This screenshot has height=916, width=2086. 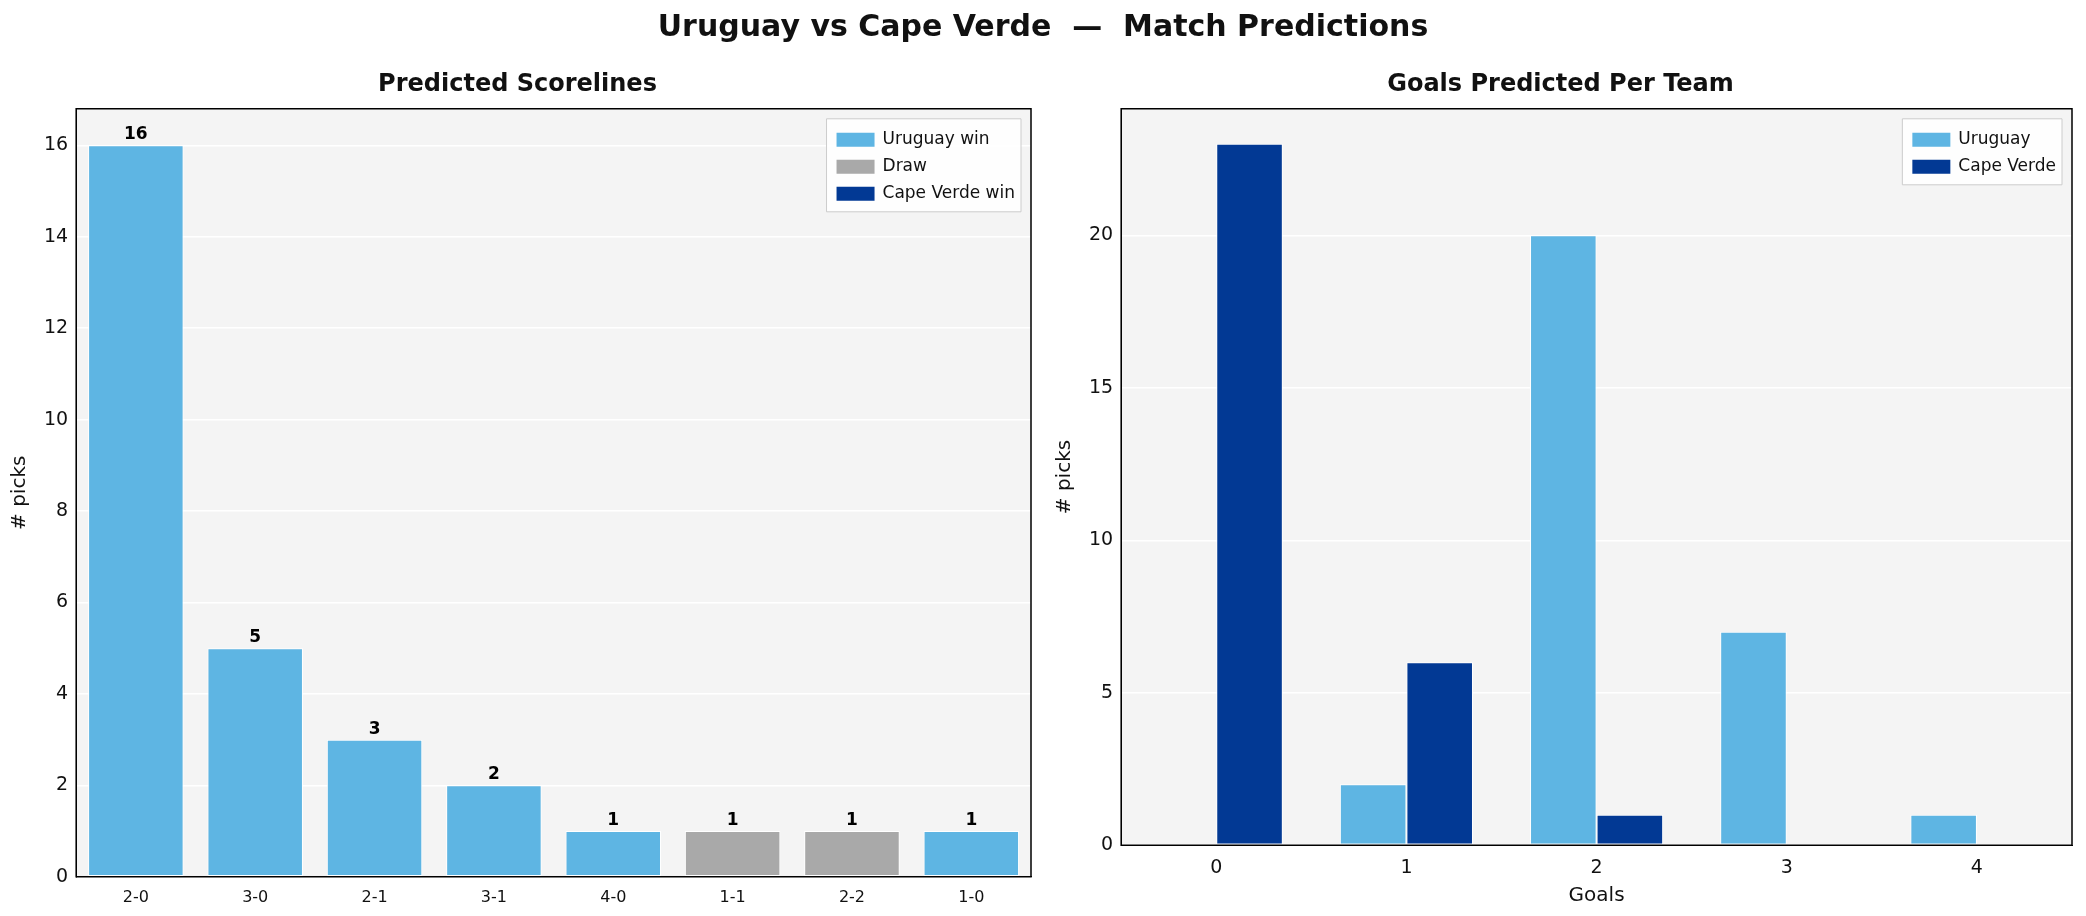 I want to click on x-tick-label: 3, so click(x=1786, y=865).